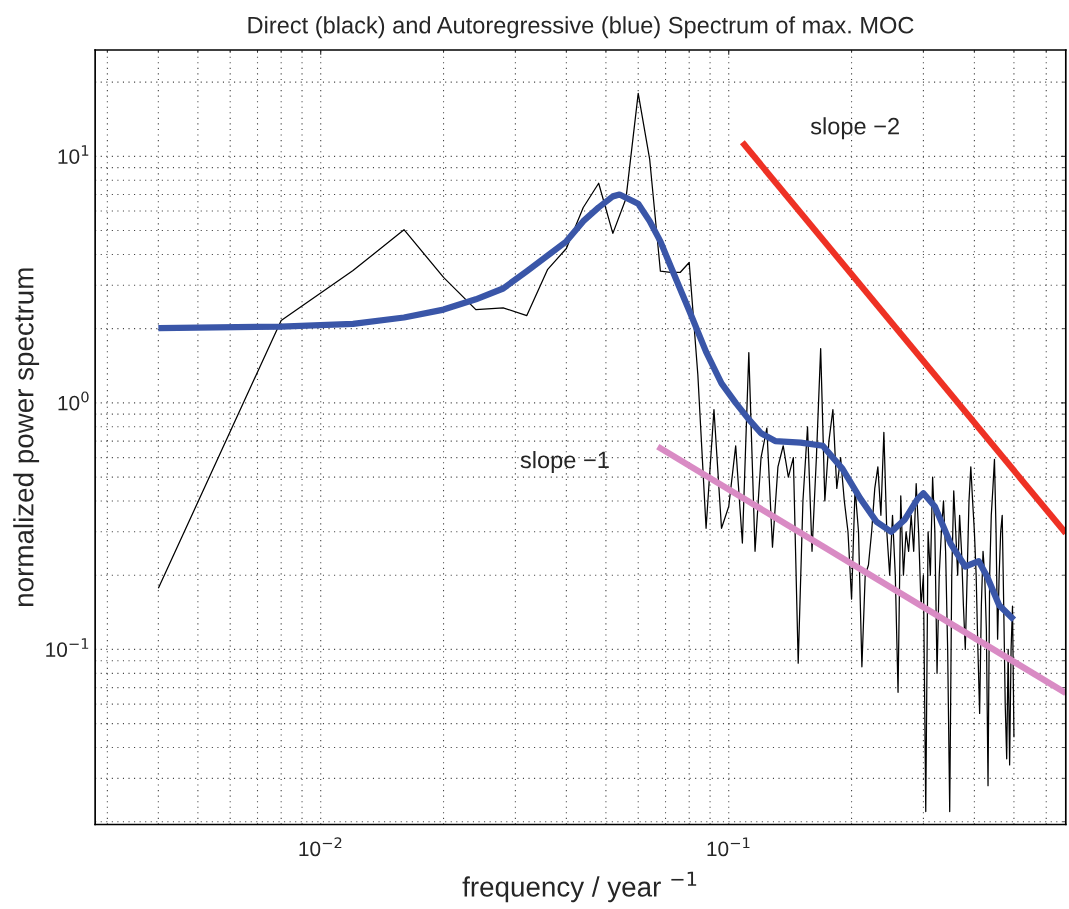 This screenshot has height=909, width=1069. Describe the element at coordinates (73, 154) in the screenshot. I see `y-tick-label: 10$^{1}$` at that location.